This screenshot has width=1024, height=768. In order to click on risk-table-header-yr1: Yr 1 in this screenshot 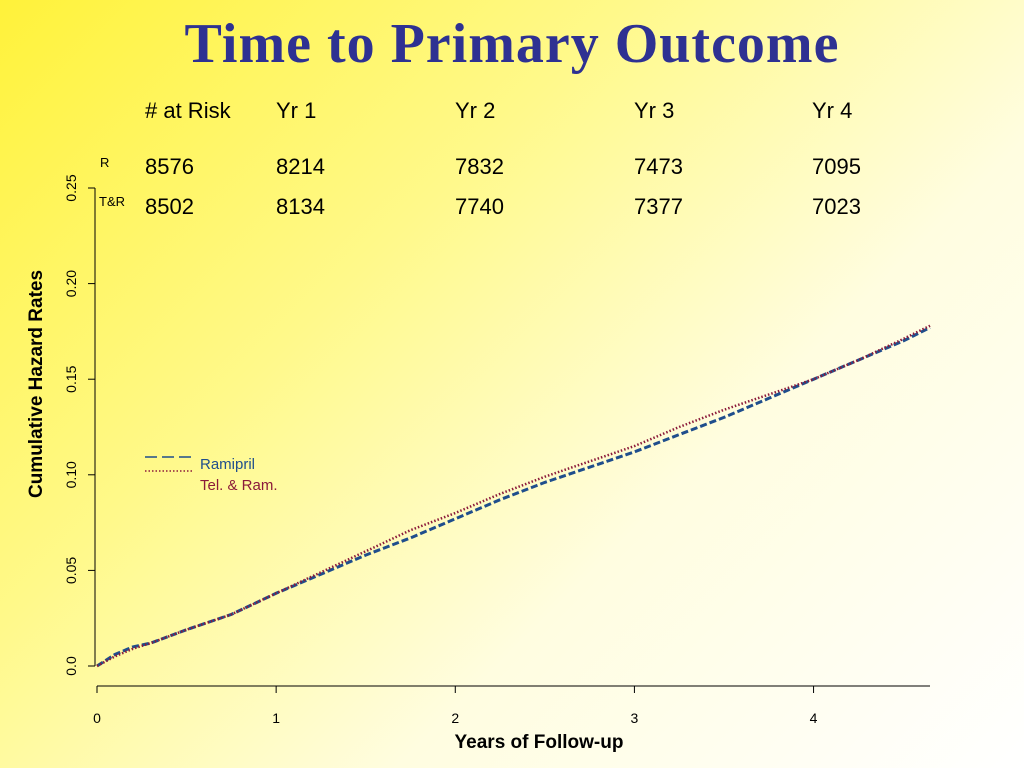, I will do `click(296, 110)`.